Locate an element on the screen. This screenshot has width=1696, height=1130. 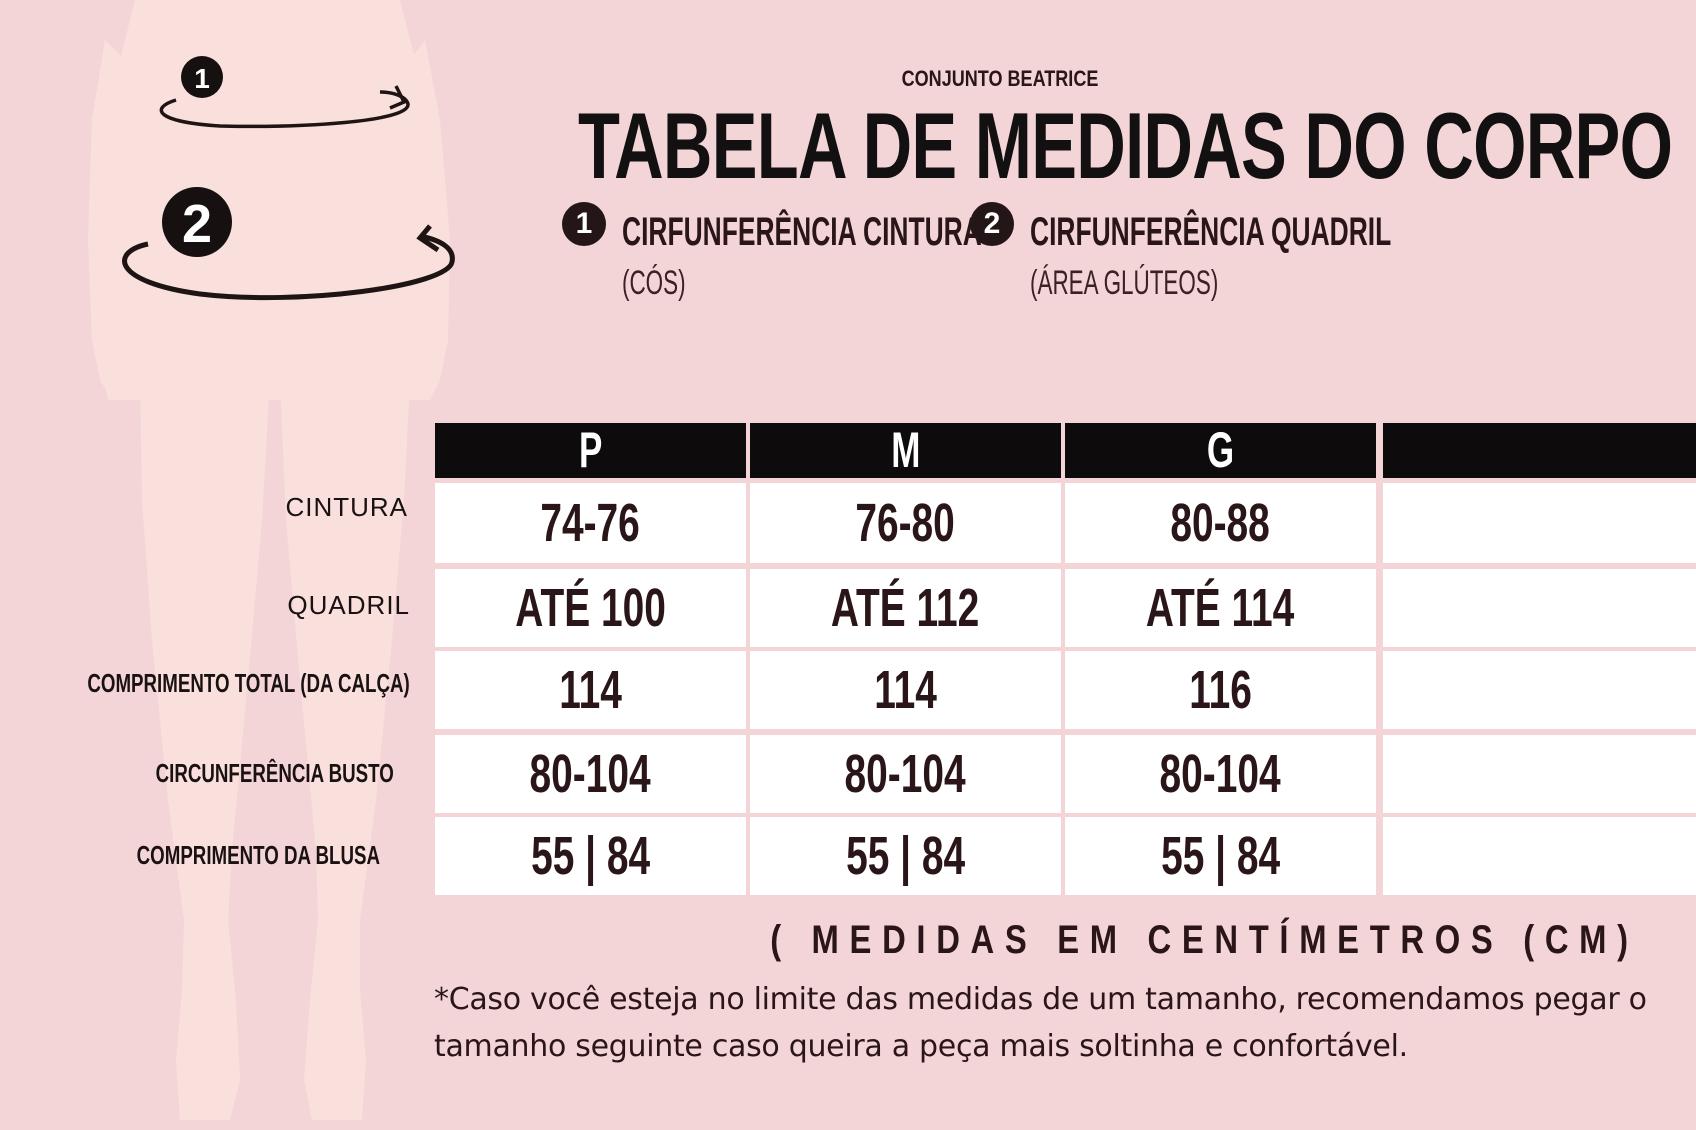
table-cell: 74-76 is located at coordinates (590, 523).